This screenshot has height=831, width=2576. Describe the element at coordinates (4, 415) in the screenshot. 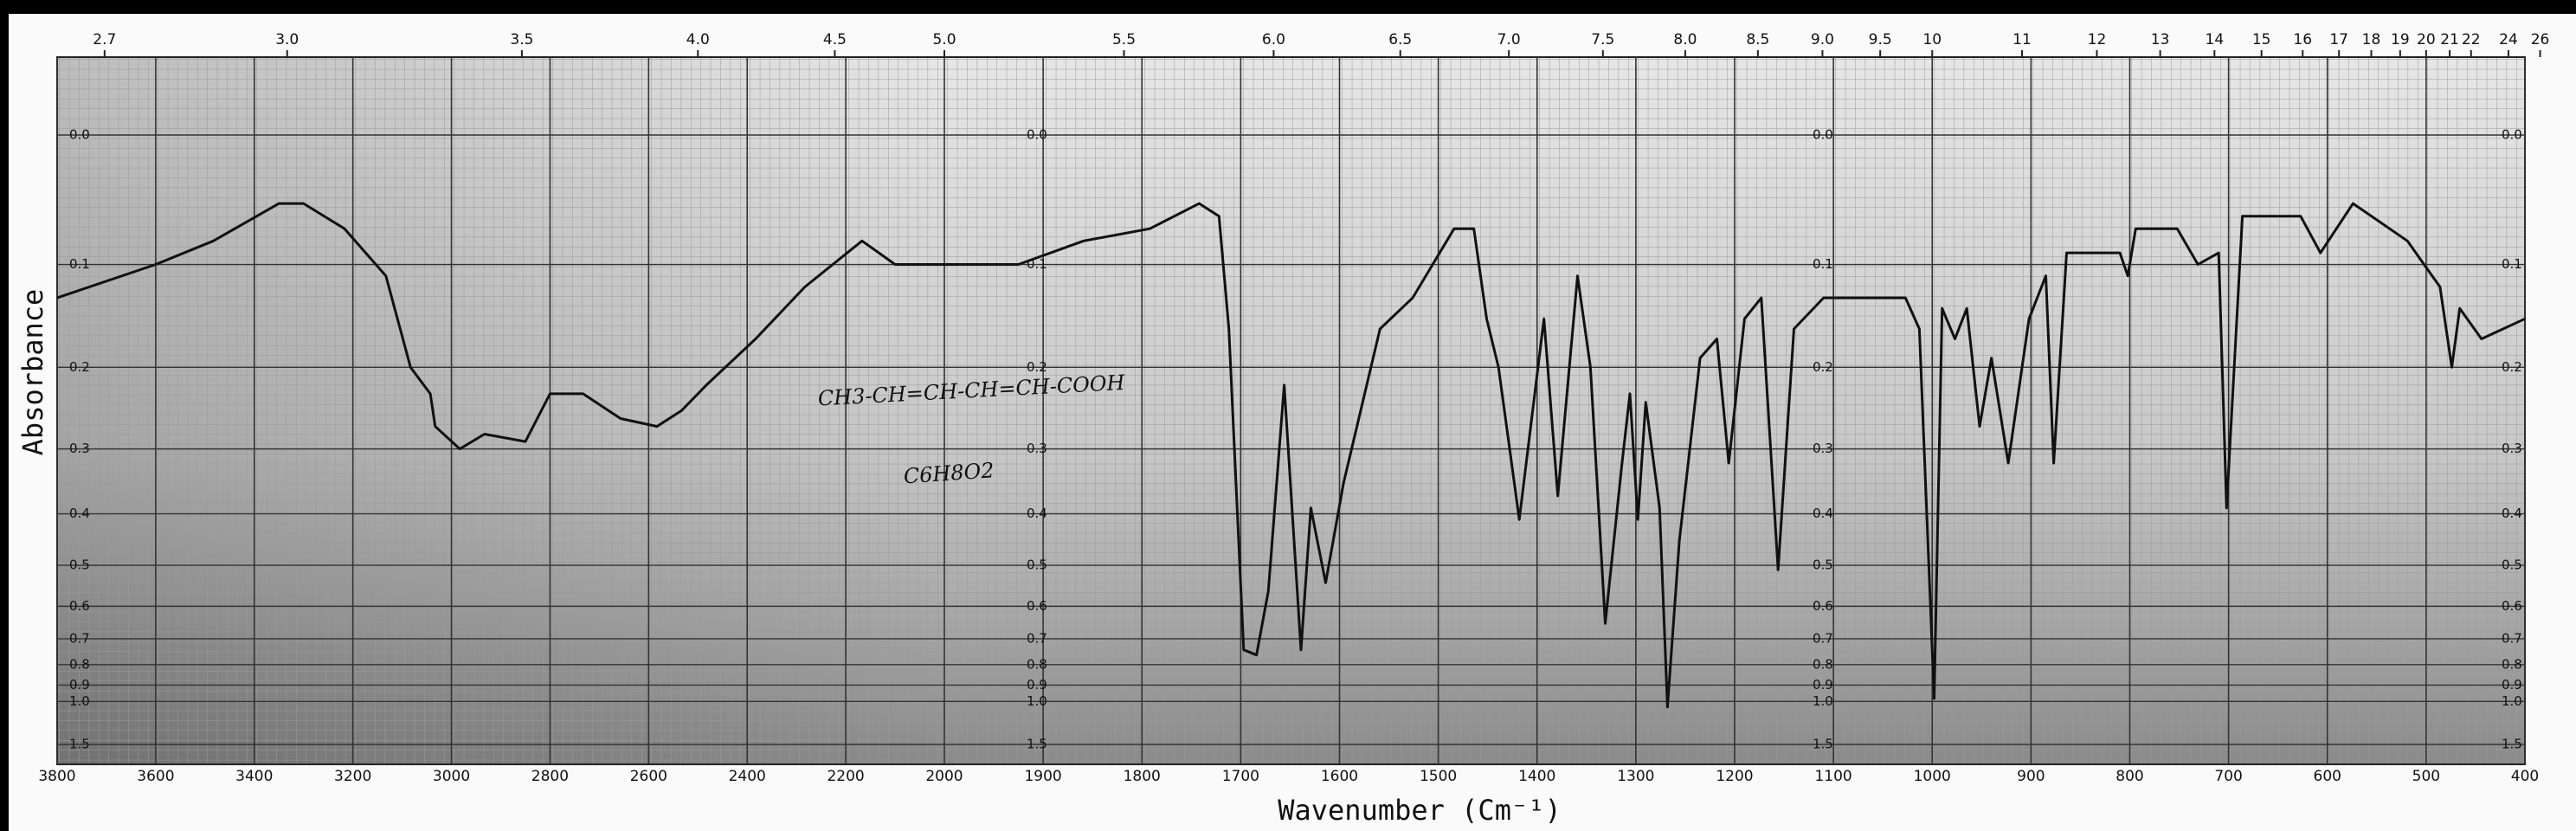

I see `scan-edge-left` at that location.